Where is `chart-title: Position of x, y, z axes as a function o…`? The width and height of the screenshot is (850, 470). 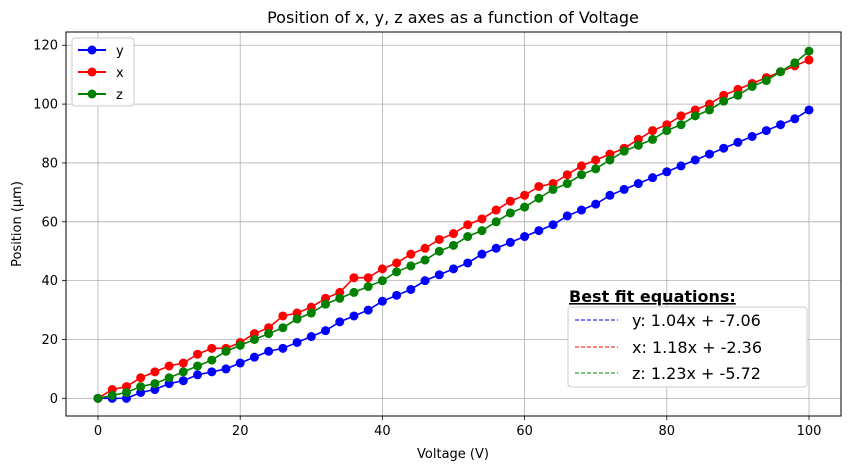
chart-title: Position of x, y, z axes as a function o… is located at coordinates (453, 17).